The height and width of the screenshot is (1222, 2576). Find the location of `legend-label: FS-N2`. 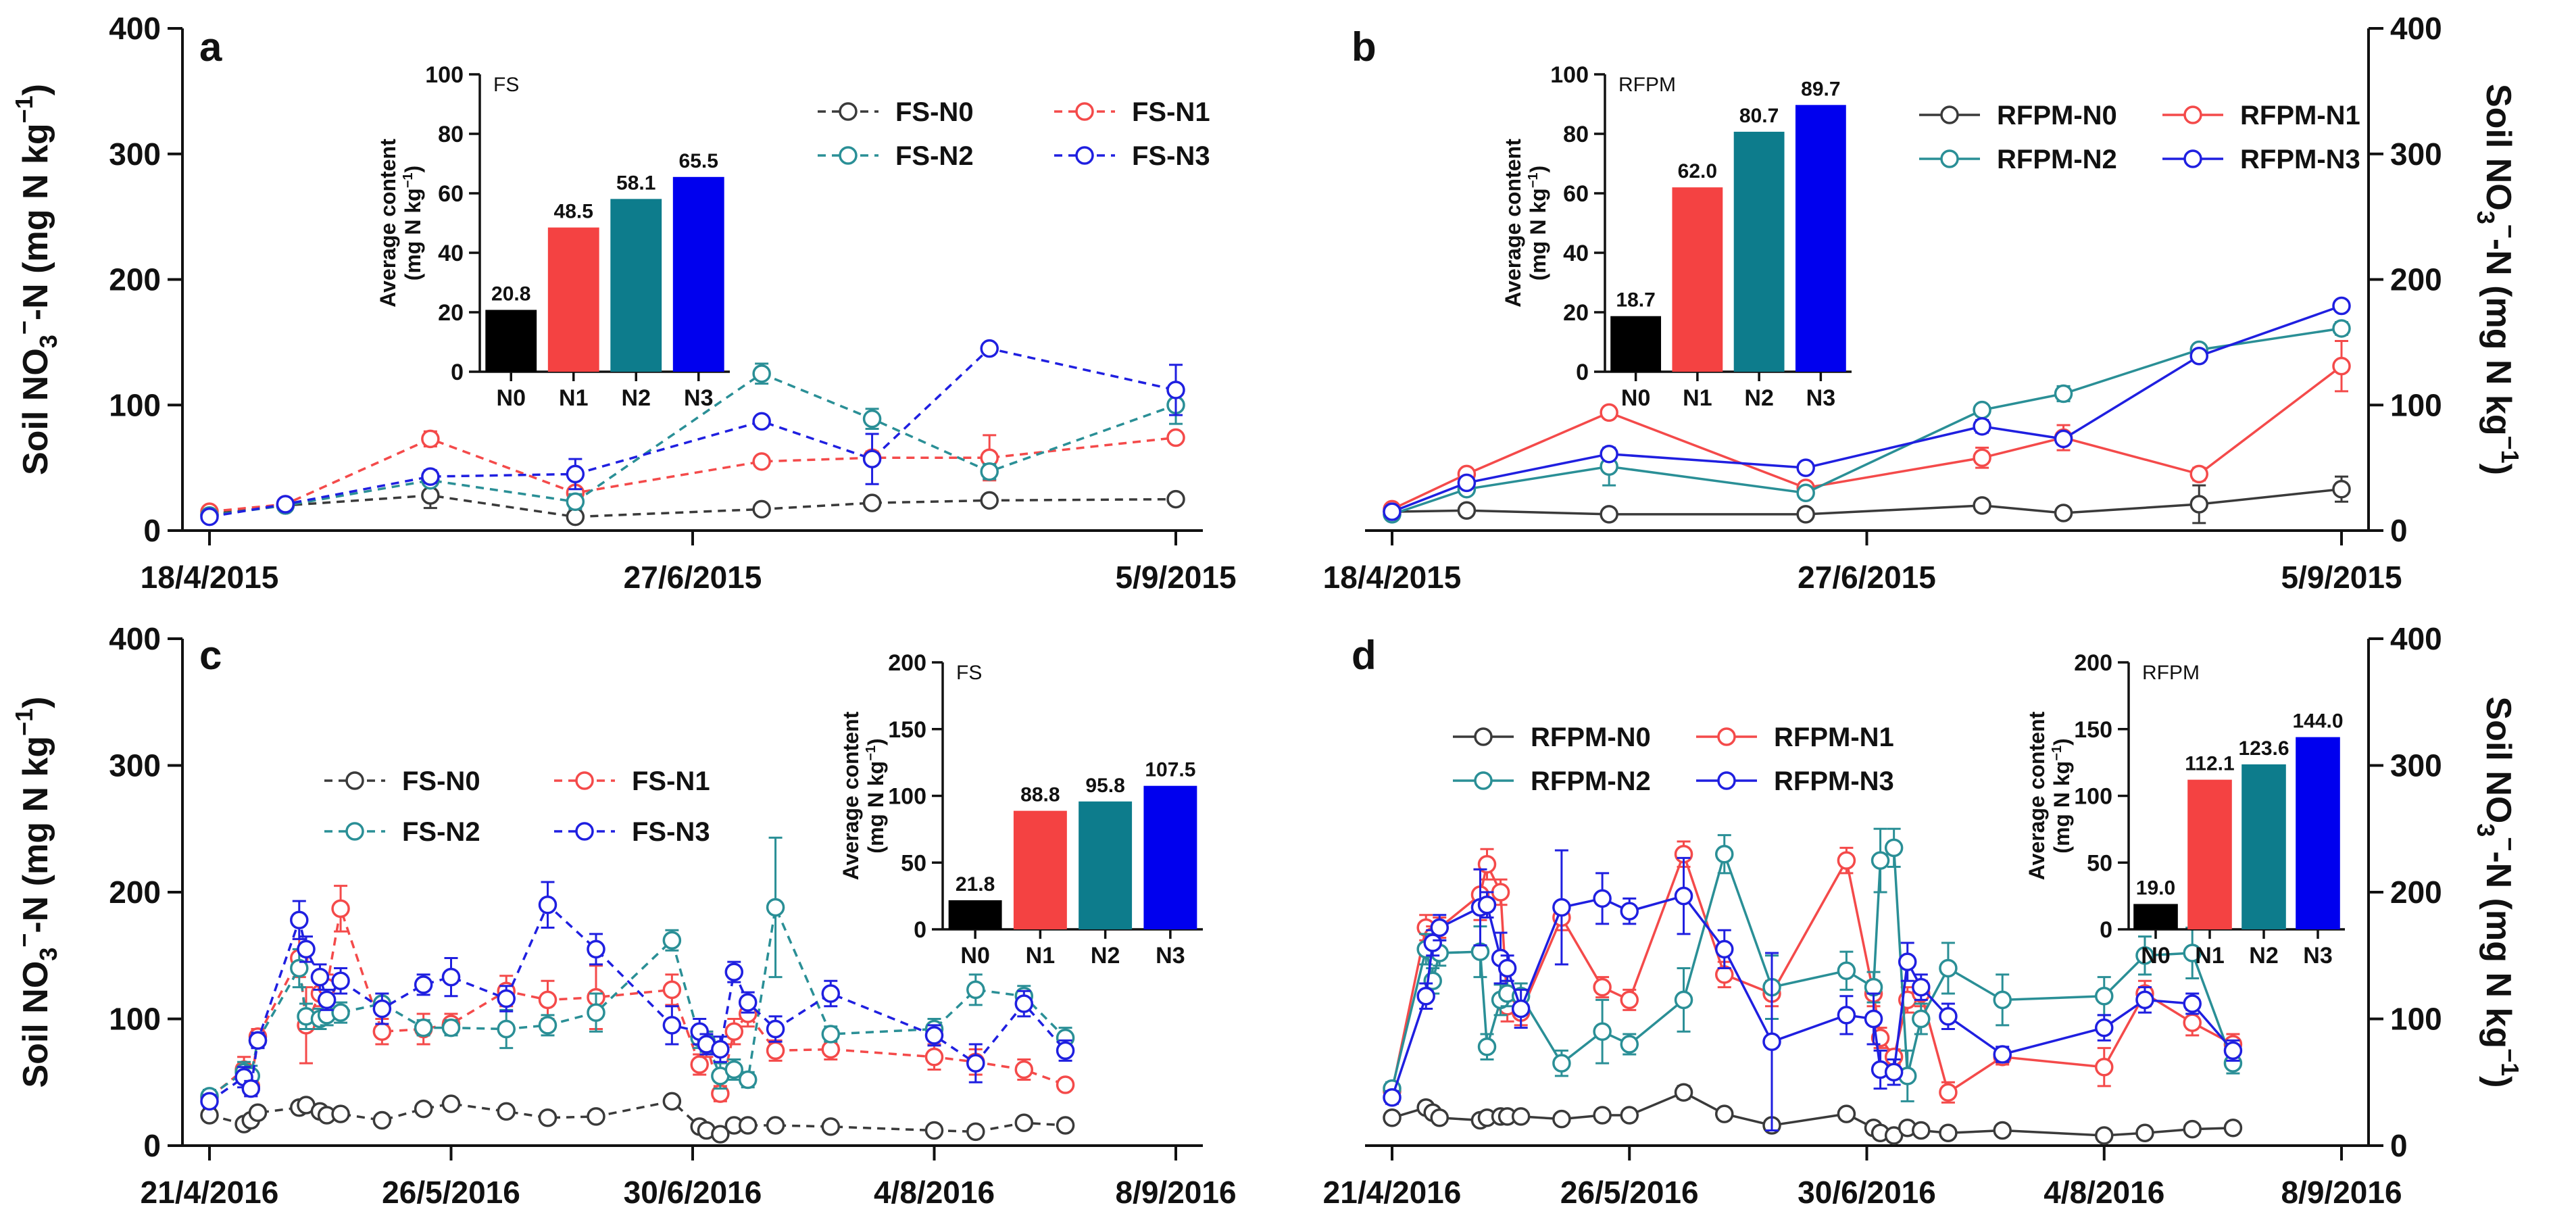

legend-label: FS-N2 is located at coordinates (441, 832).